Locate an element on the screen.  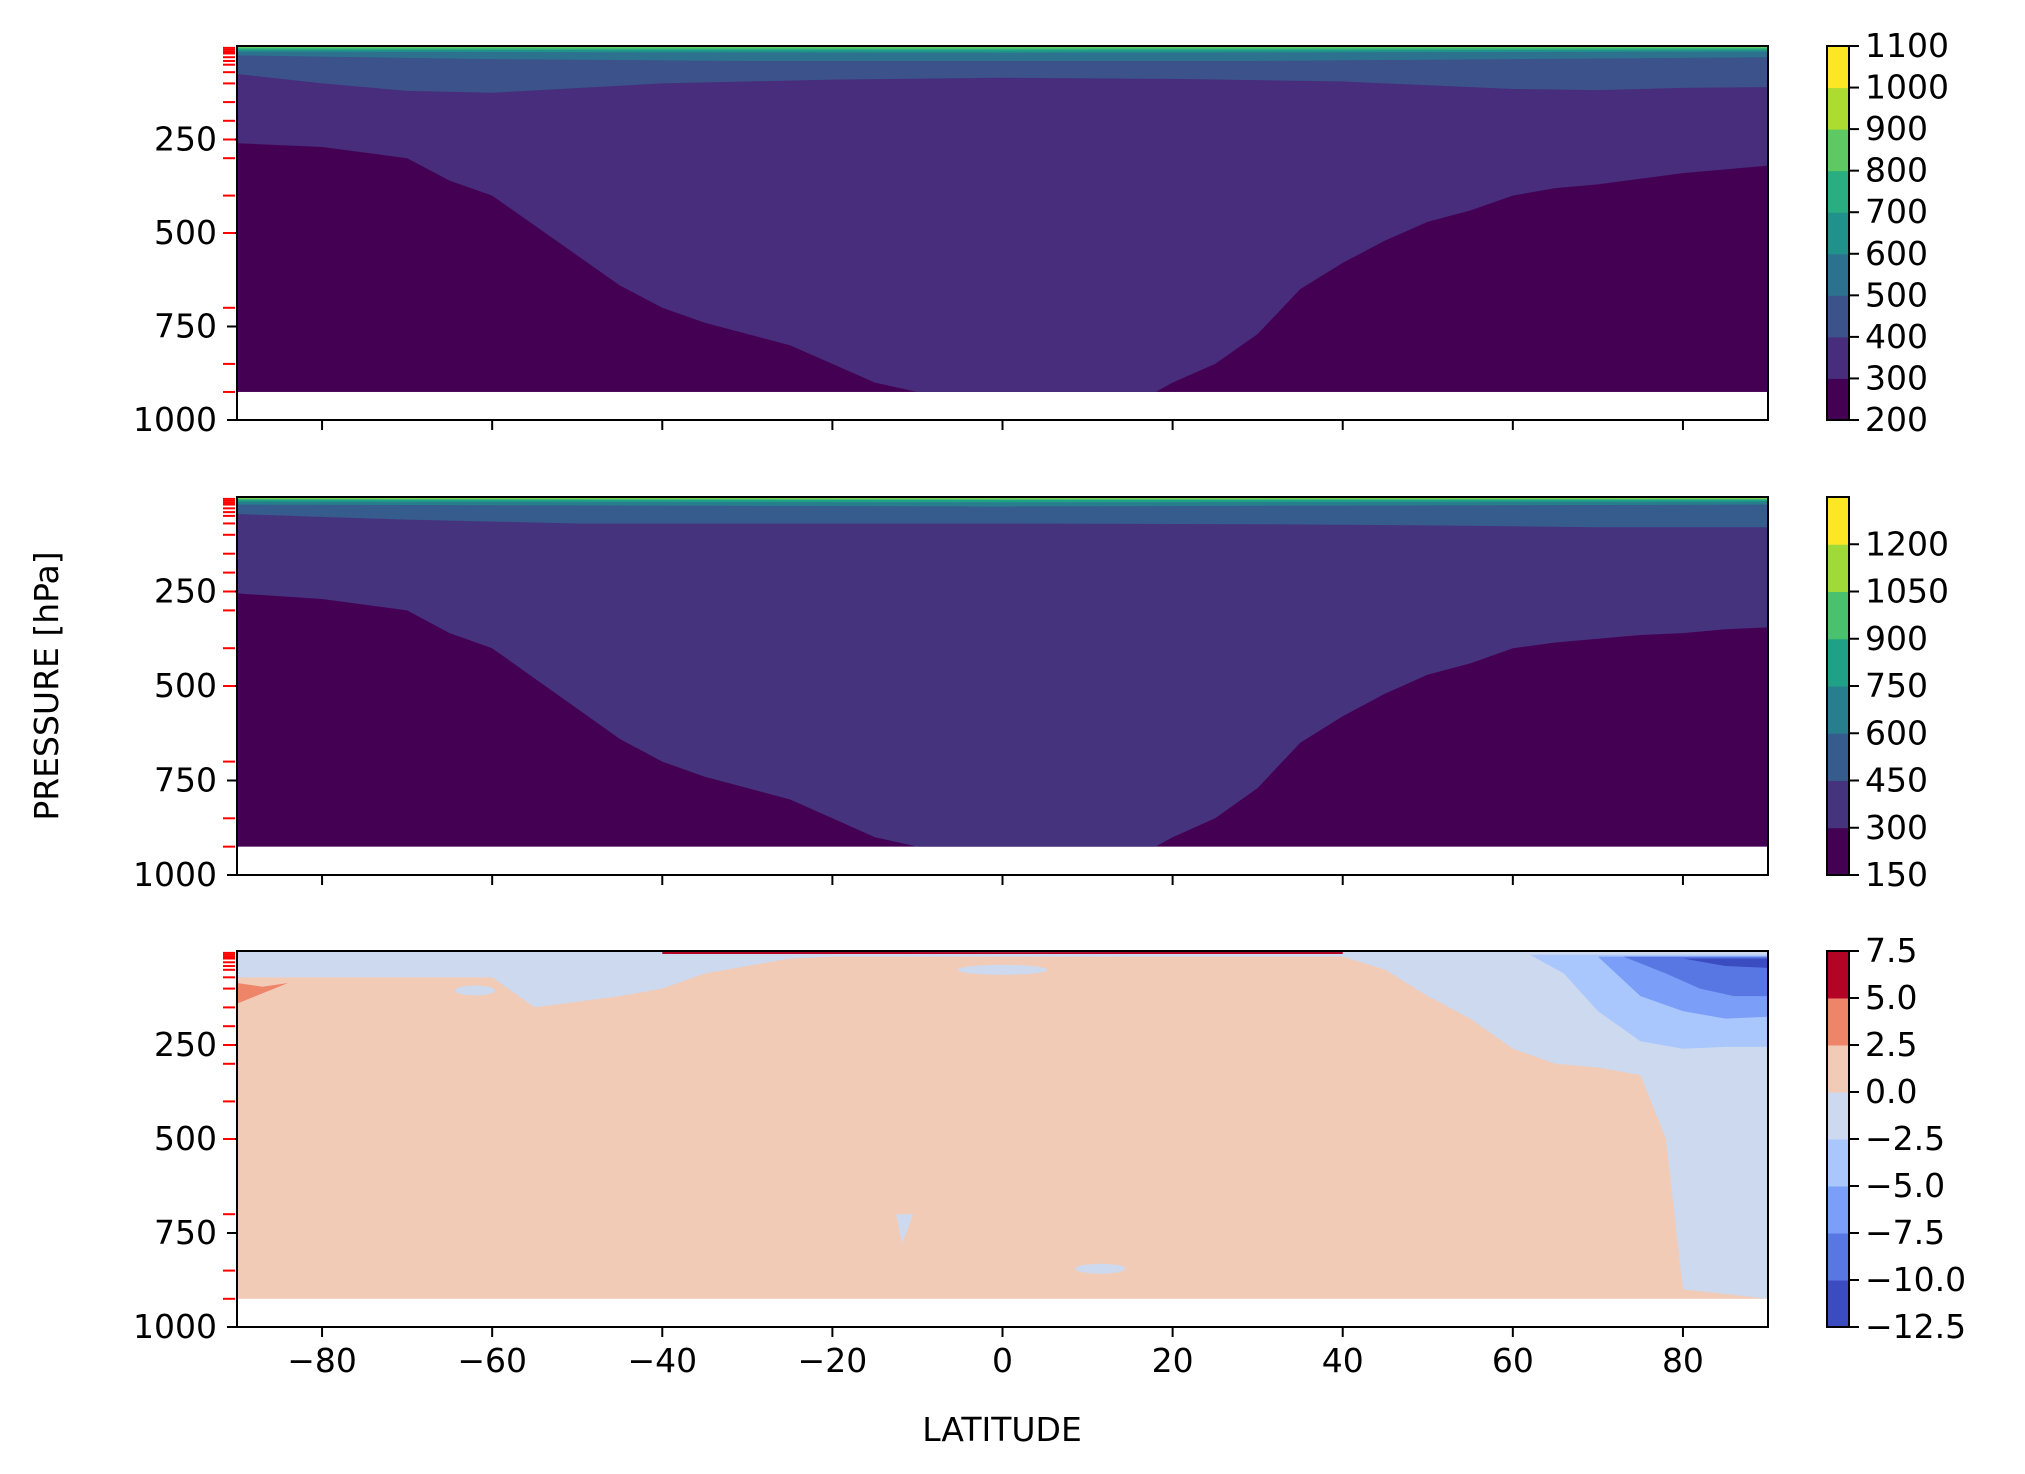
top-colorbar-label-6: 800 is located at coordinates (1896, 170).